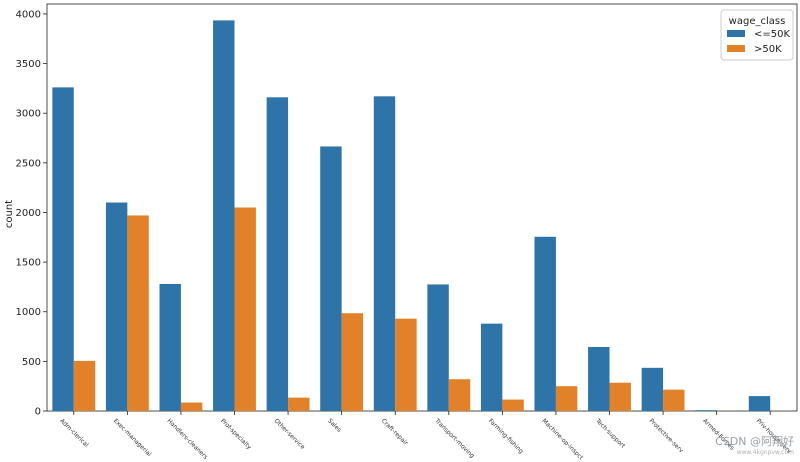 Image resolution: width=800 pixels, height=462 pixels. What do you see at coordinates (170, 347) in the screenshot?
I see `bar-le50k-handlers-cleaners` at bounding box center [170, 347].